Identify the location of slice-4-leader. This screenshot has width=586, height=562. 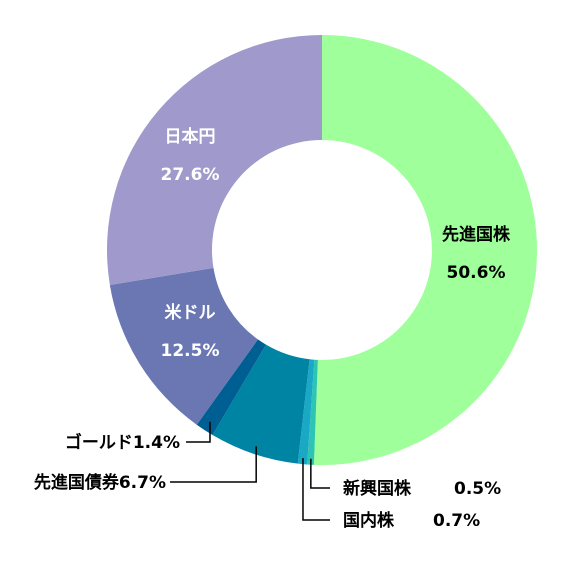
(198, 432).